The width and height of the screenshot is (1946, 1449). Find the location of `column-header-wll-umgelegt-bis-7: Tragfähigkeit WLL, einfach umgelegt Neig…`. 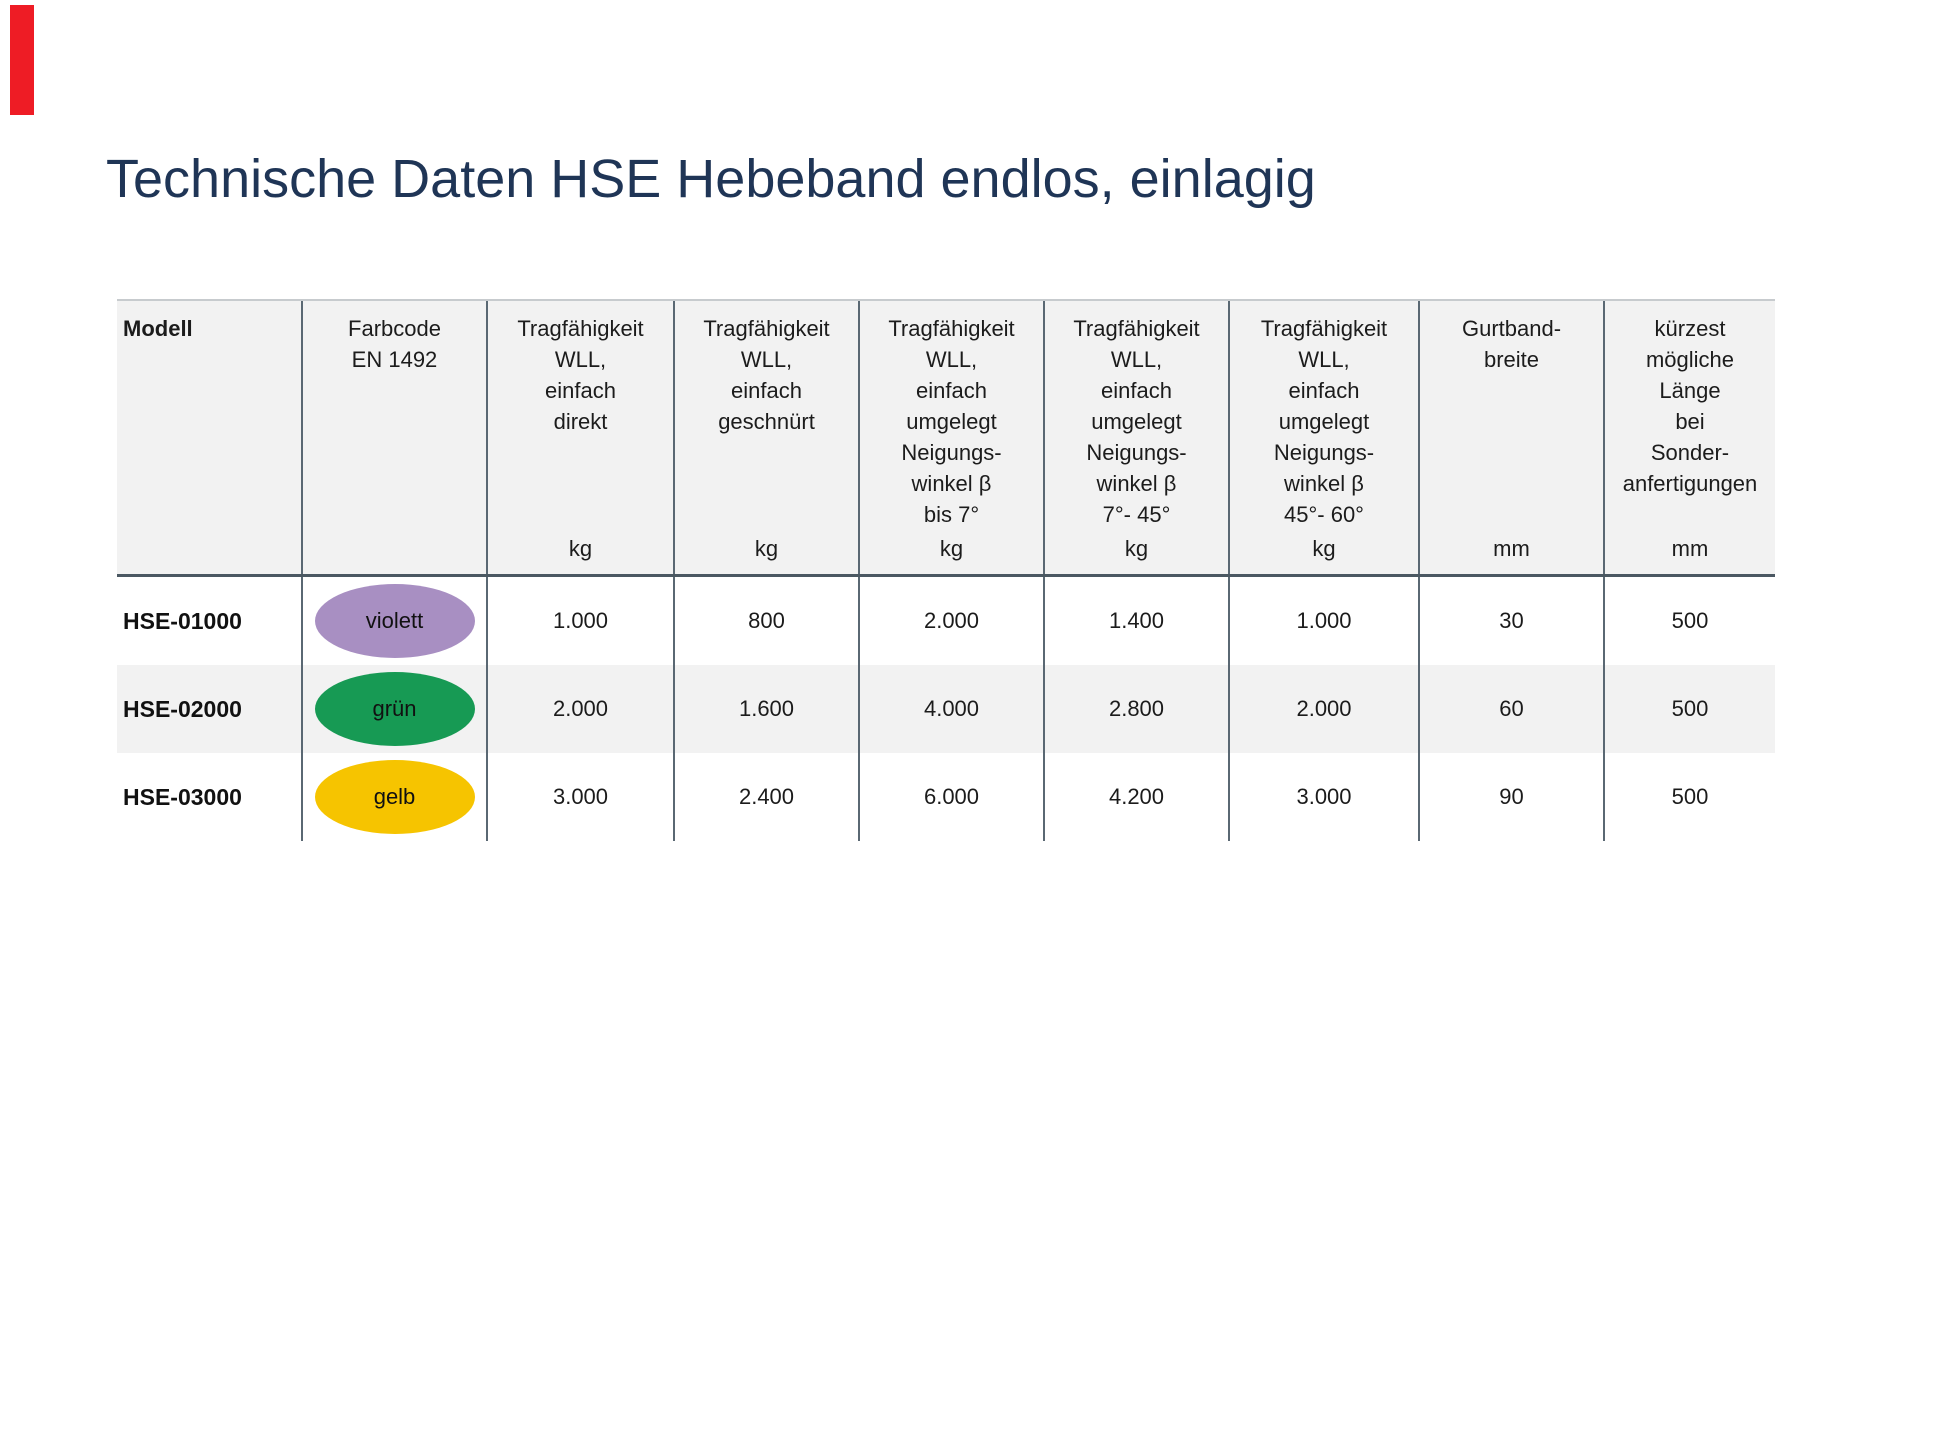

column-header-wll-umgelegt-bis-7: Tragfähigkeit WLL, einfach umgelegt Neig… is located at coordinates (952, 437).